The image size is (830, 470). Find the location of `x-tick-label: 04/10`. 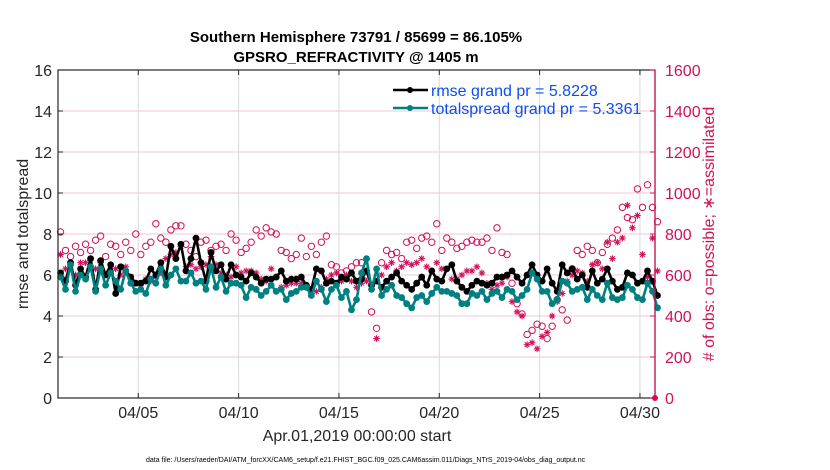

x-tick-label: 04/10 is located at coordinates (239, 413).